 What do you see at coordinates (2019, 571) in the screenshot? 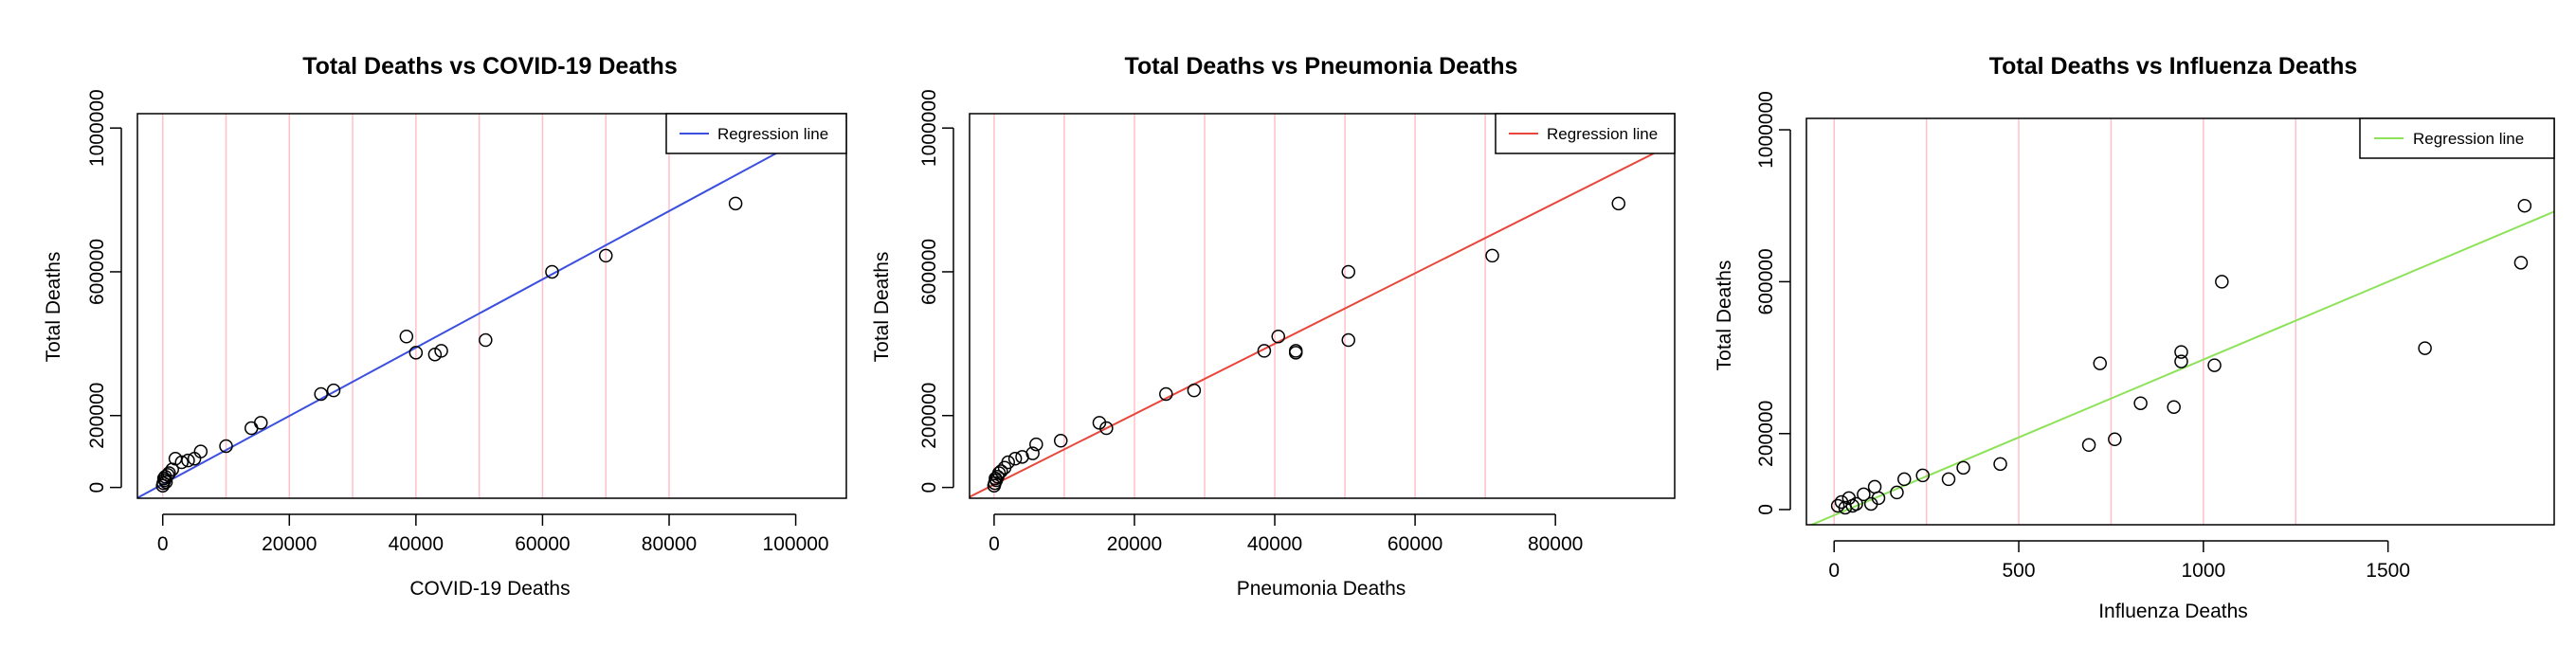
I see `x-tick-label: 500` at bounding box center [2019, 571].